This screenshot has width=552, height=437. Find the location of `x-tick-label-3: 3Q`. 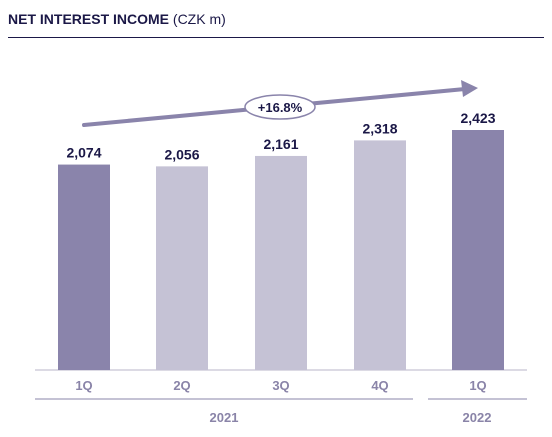

x-tick-label-3: 3Q is located at coordinates (280, 385).